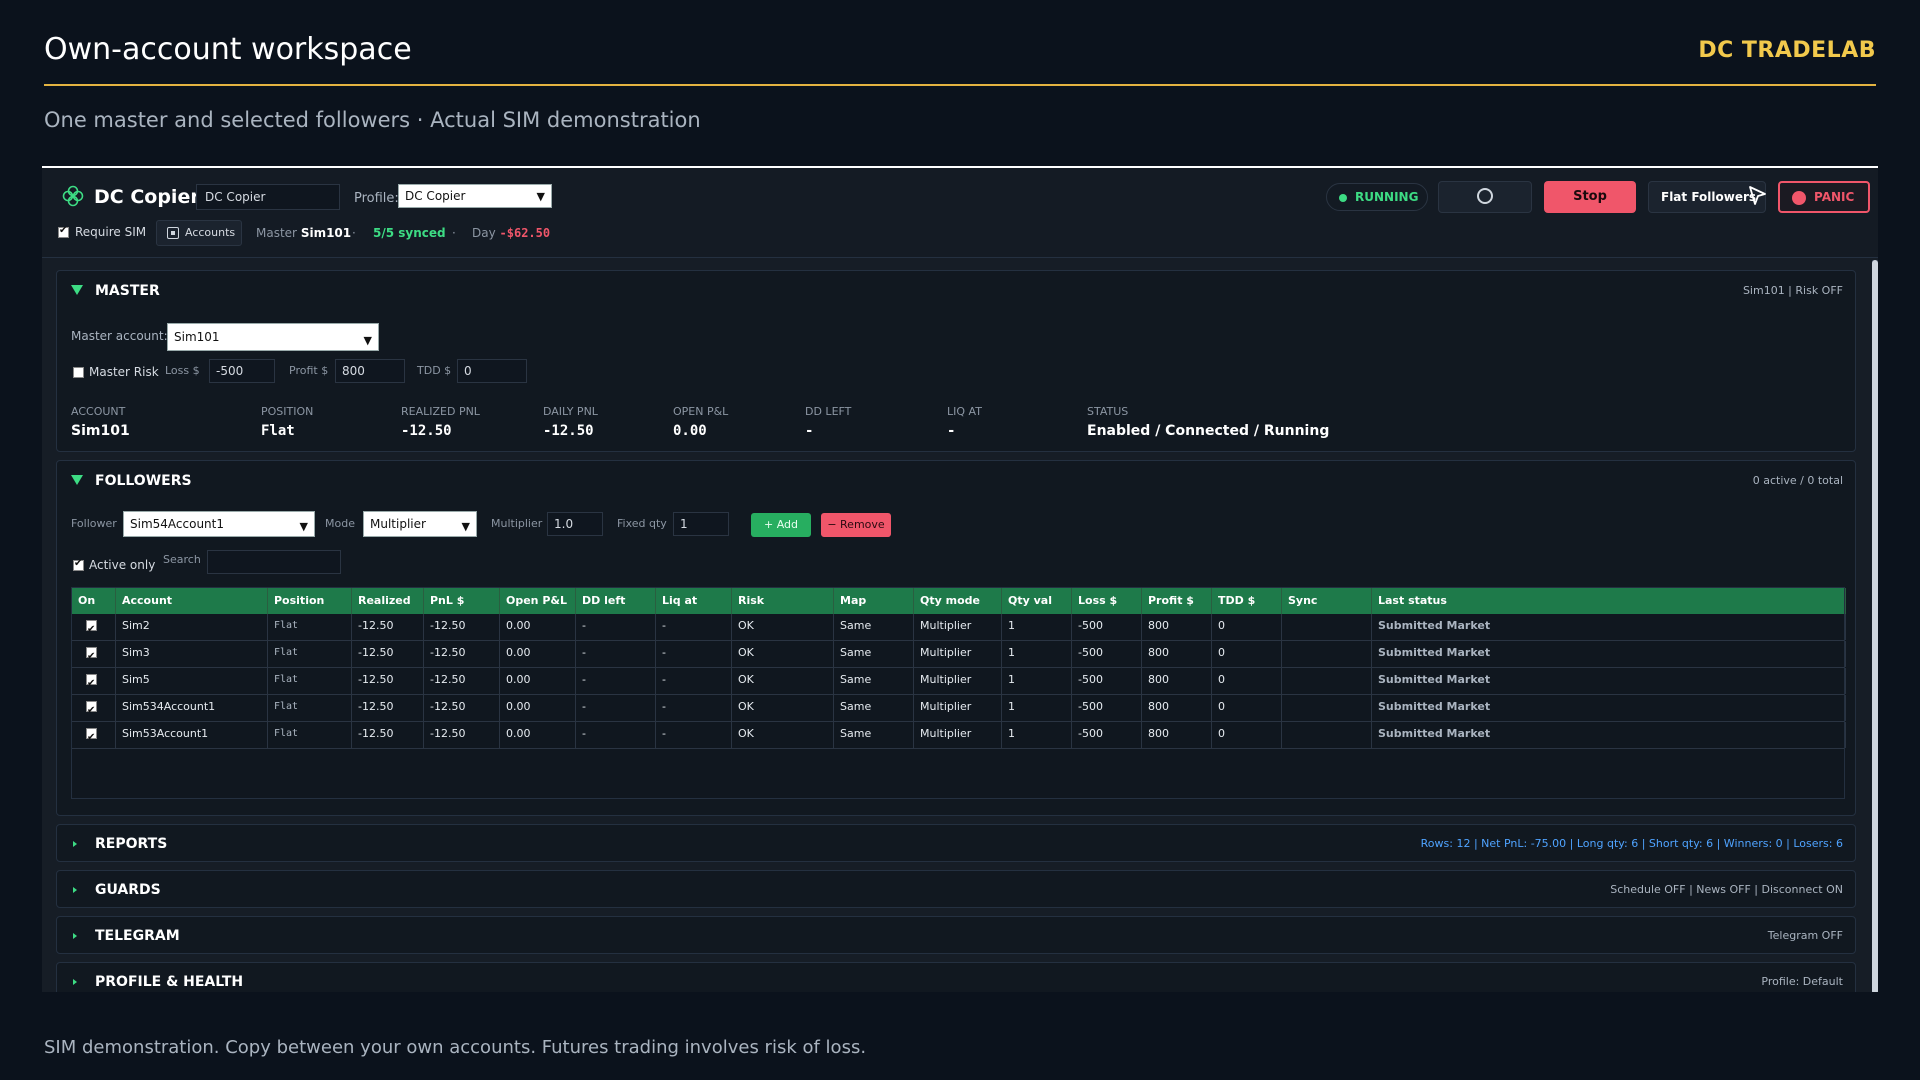 This screenshot has height=1080, width=1920. What do you see at coordinates (137, 936) in the screenshot?
I see `telegram-section-title: TELEGRAM` at bounding box center [137, 936].